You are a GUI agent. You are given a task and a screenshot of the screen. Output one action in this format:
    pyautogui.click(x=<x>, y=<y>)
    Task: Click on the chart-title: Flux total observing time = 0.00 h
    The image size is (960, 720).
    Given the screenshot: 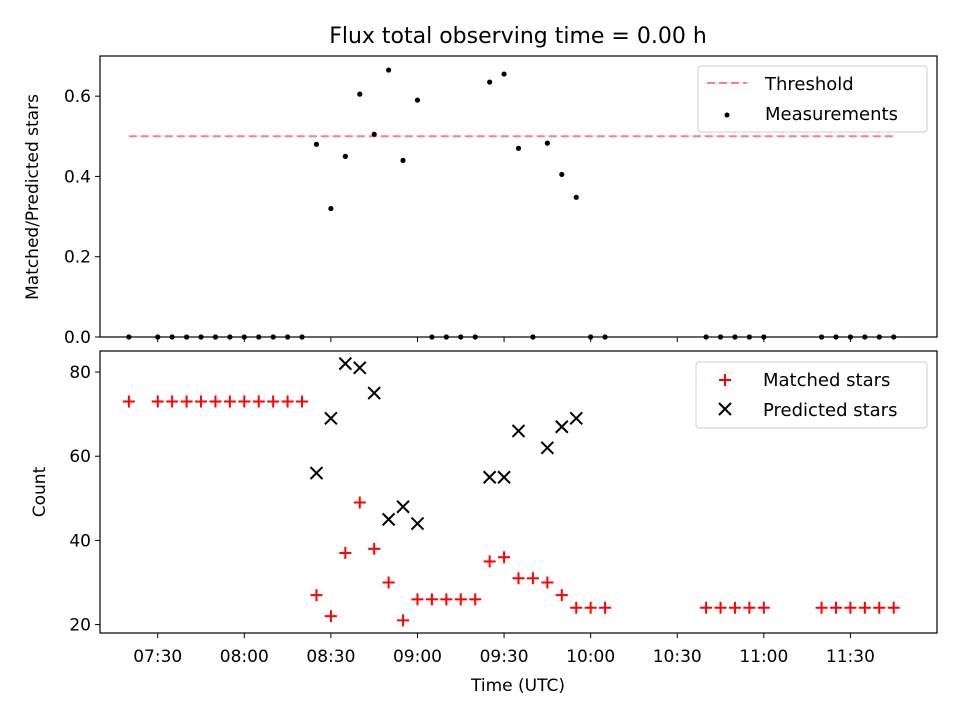 What is the action you would take?
    pyautogui.click(x=518, y=36)
    